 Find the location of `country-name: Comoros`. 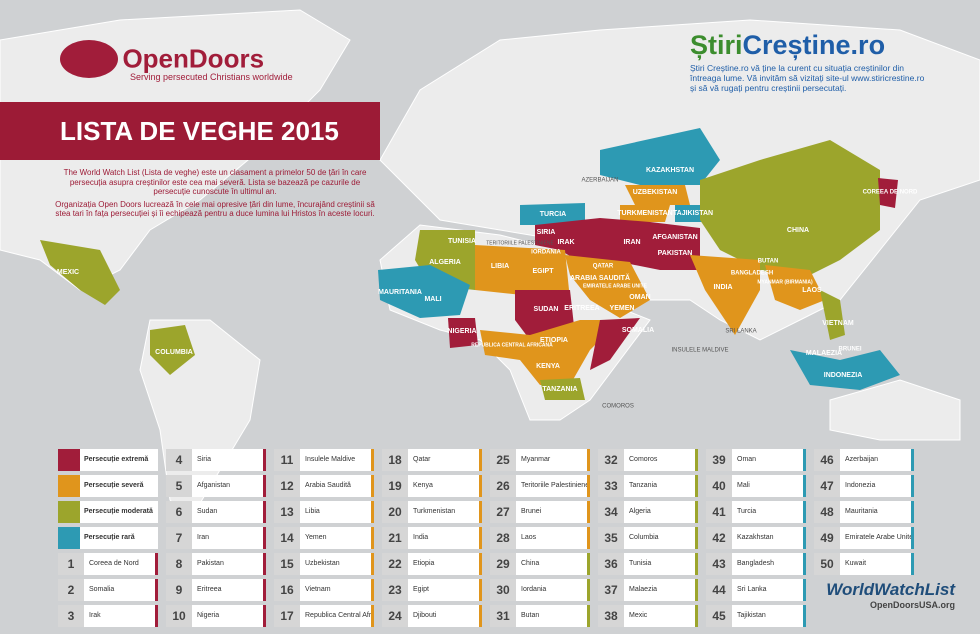

country-name: Comoros is located at coordinates (661, 460).